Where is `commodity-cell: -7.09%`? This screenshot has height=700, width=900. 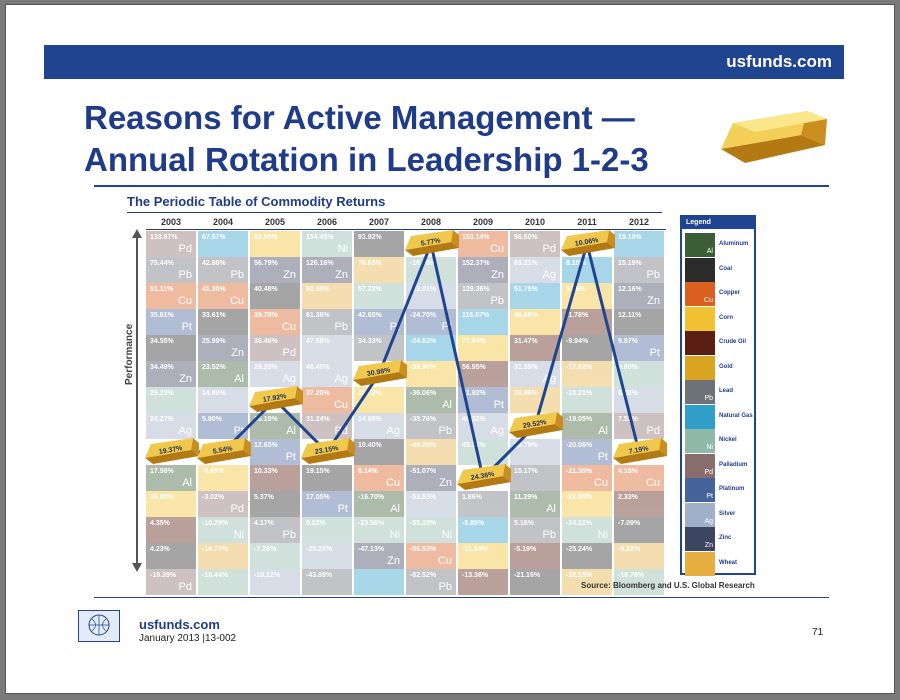 commodity-cell: -7.09% is located at coordinates (639, 530).